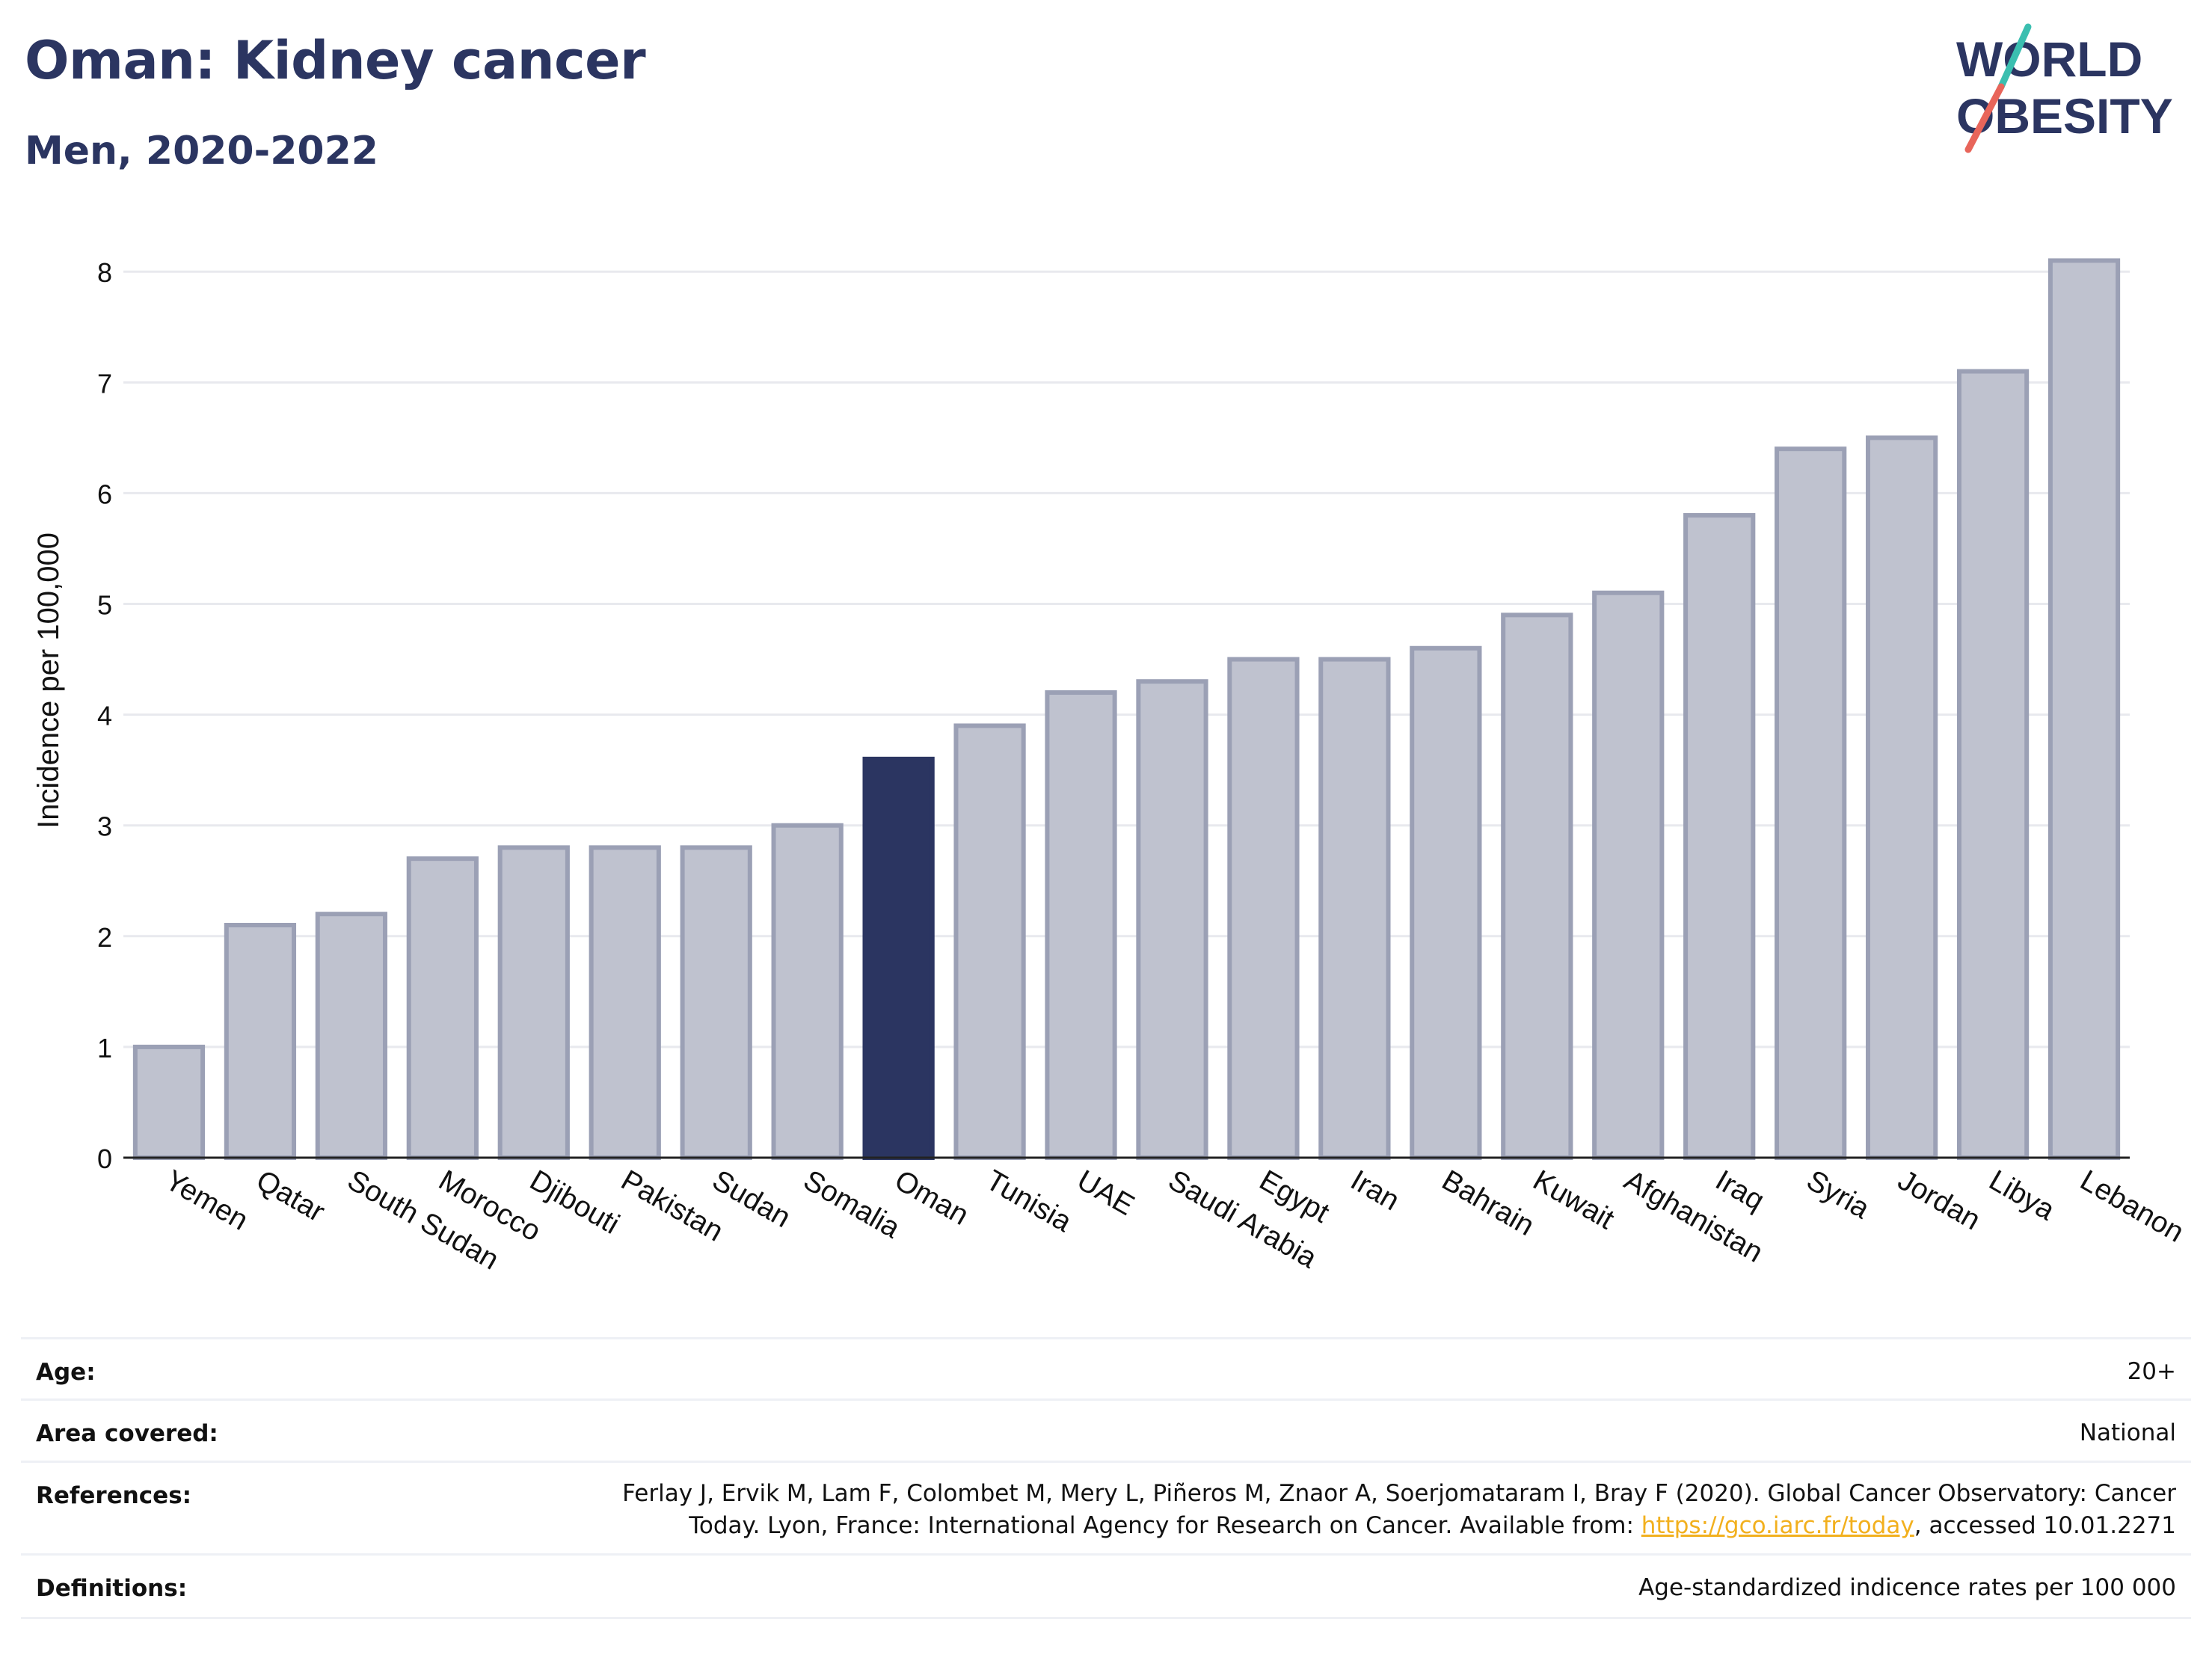  What do you see at coordinates (2151, 1371) in the screenshot?
I see `age-value: 20+` at bounding box center [2151, 1371].